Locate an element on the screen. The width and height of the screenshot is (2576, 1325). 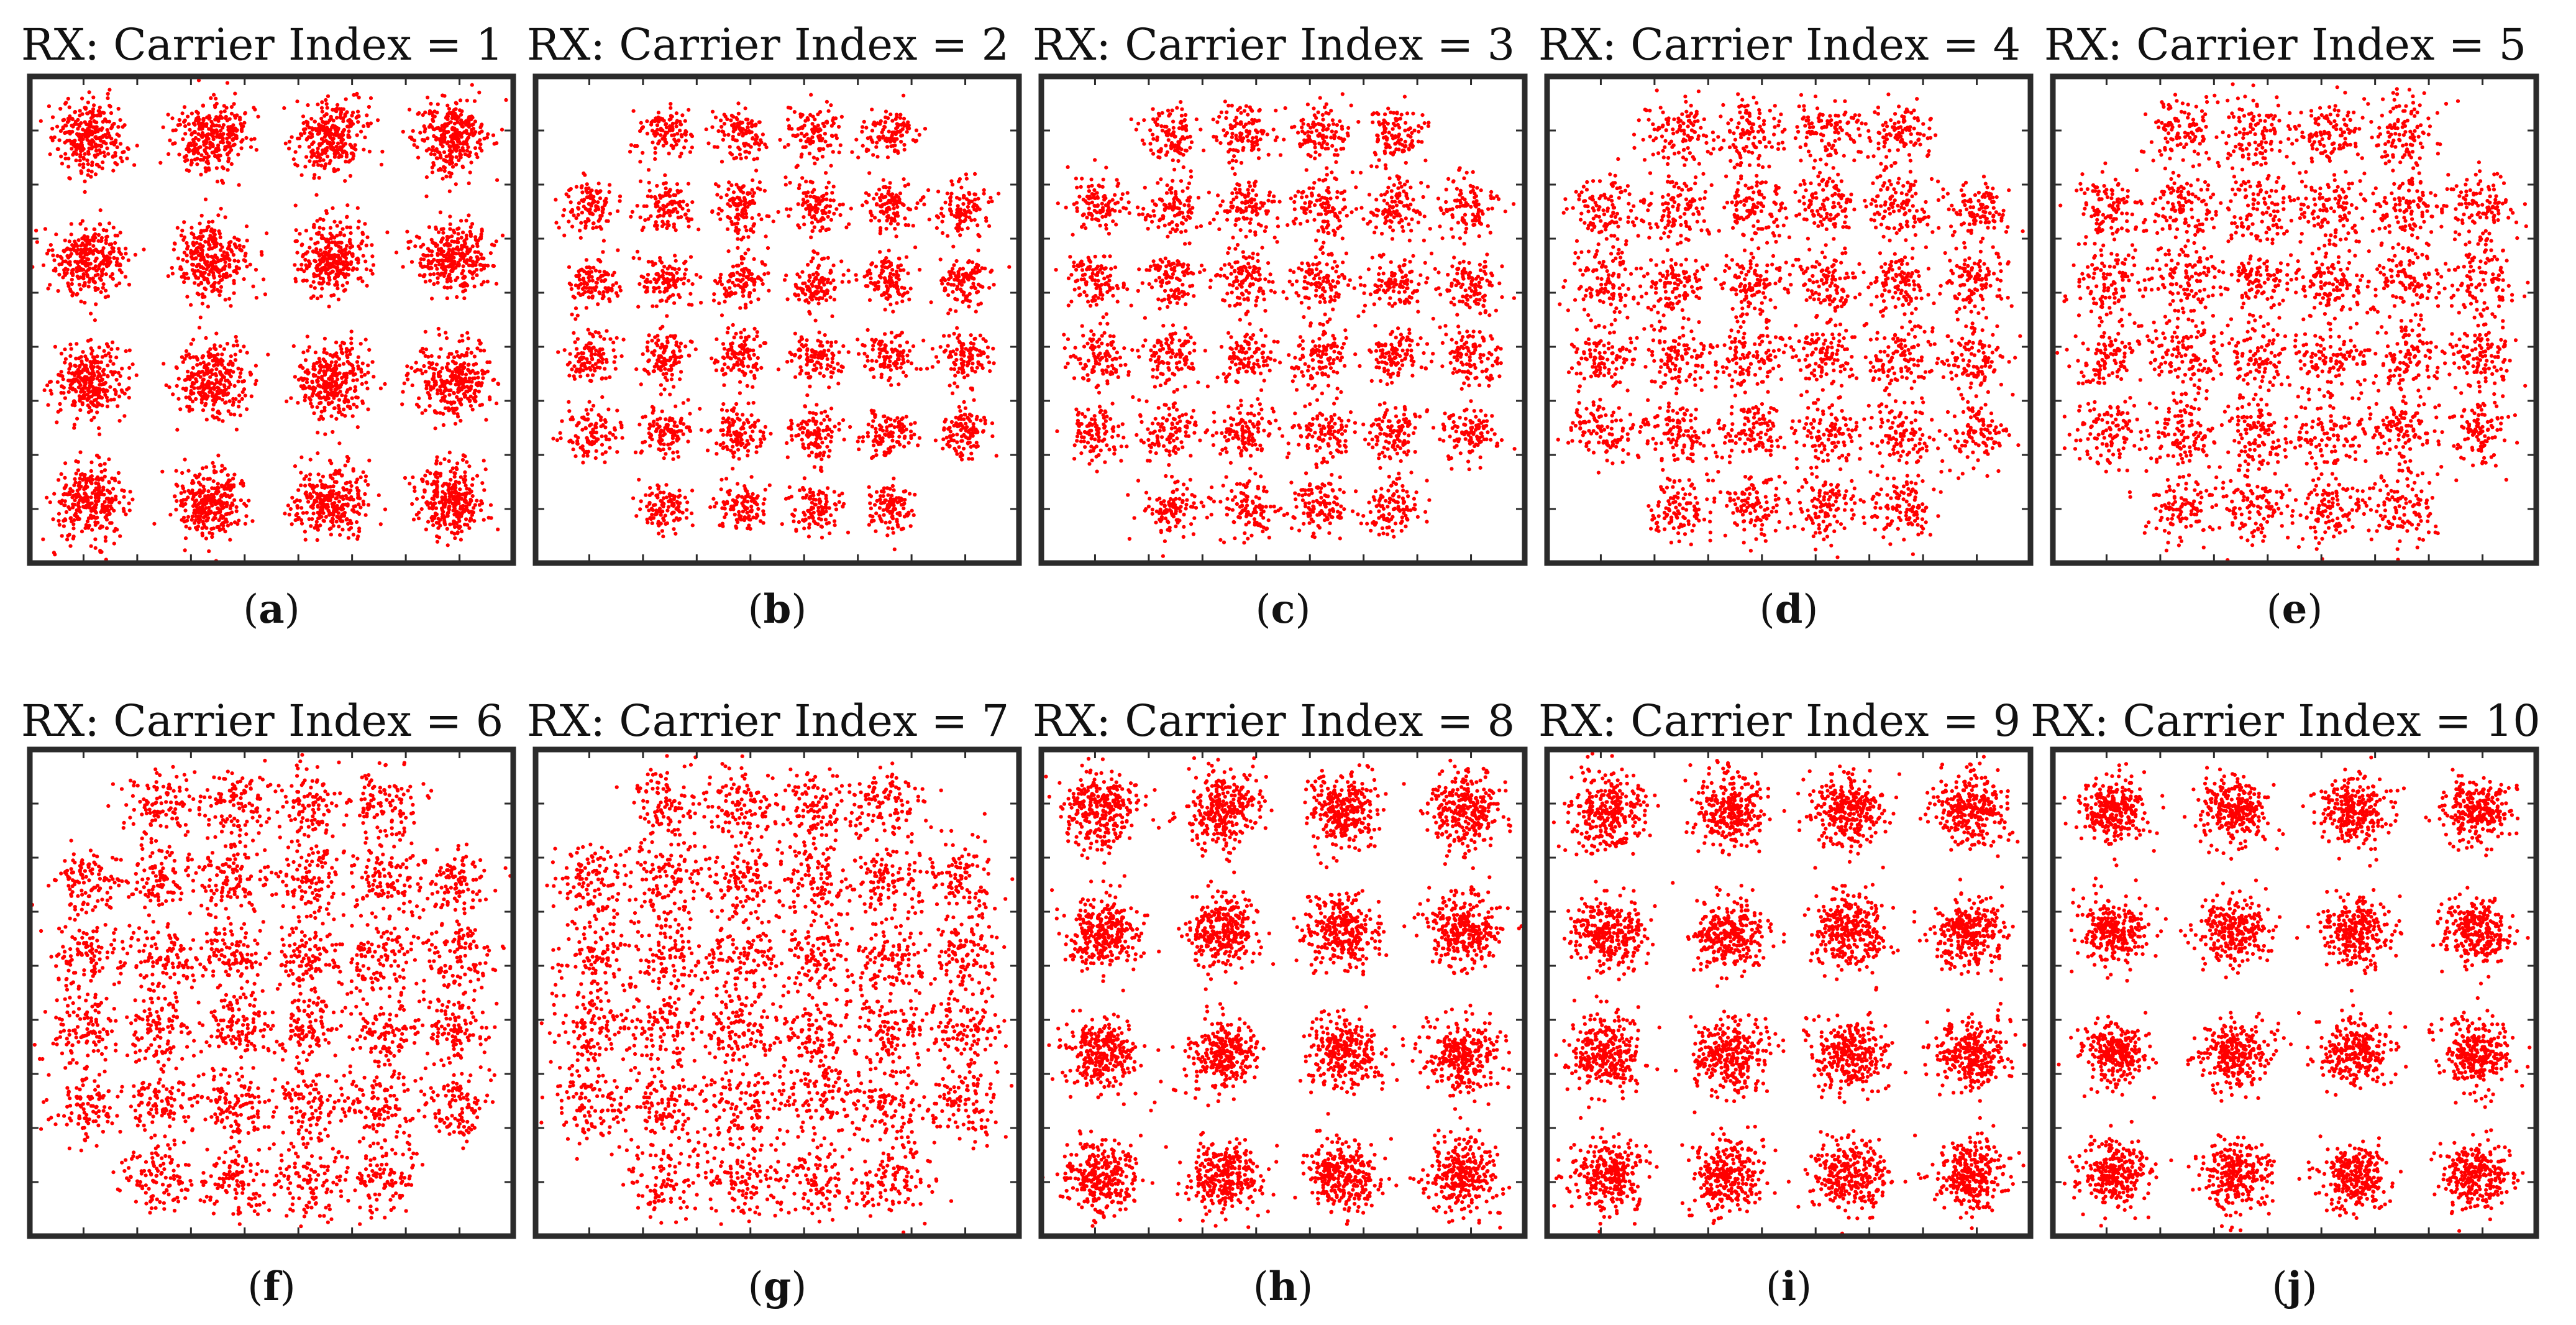
panel-title-10: RX: Carrier Index = 10 is located at coordinates (2285, 721).